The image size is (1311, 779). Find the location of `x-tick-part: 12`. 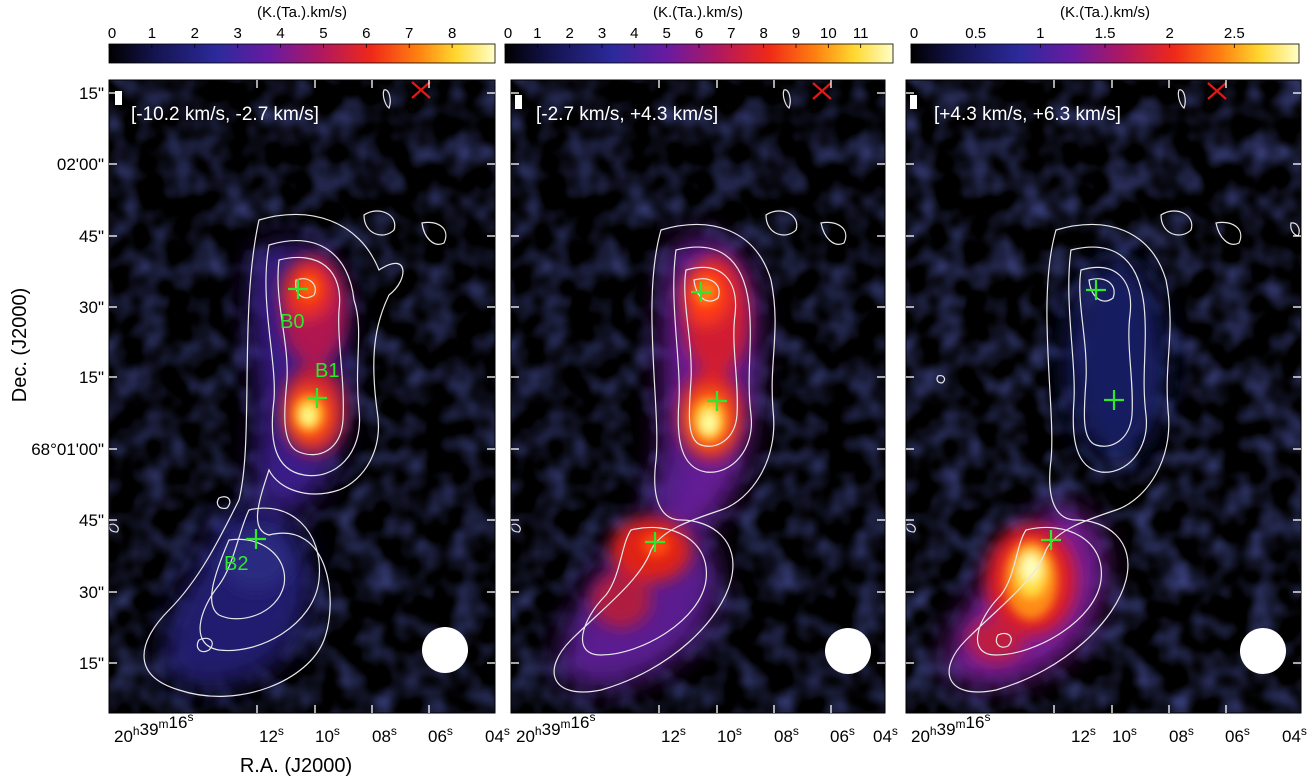

x-tick-part: 12 is located at coordinates (1080, 736).